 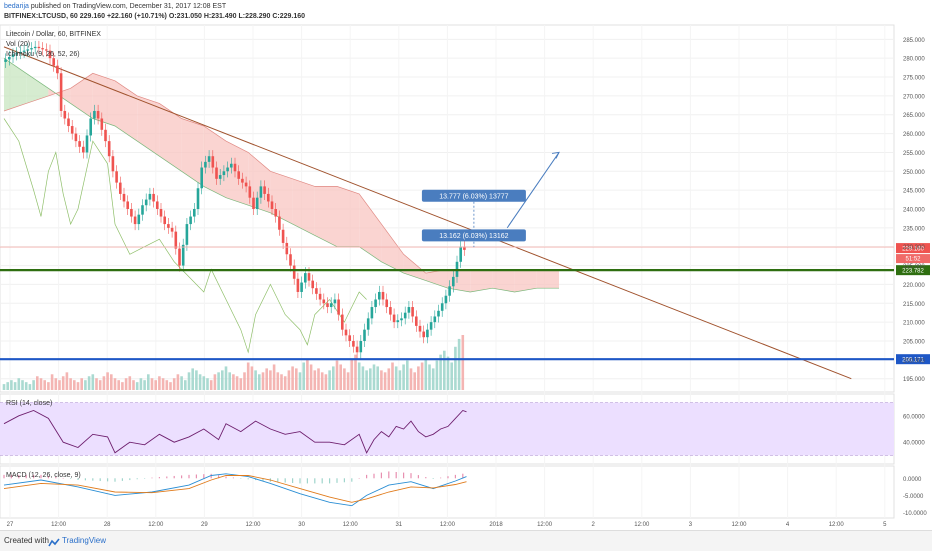 What do you see at coordinates (691, 525) in the screenshot?
I see `x-tick-label: 3` at bounding box center [691, 525].